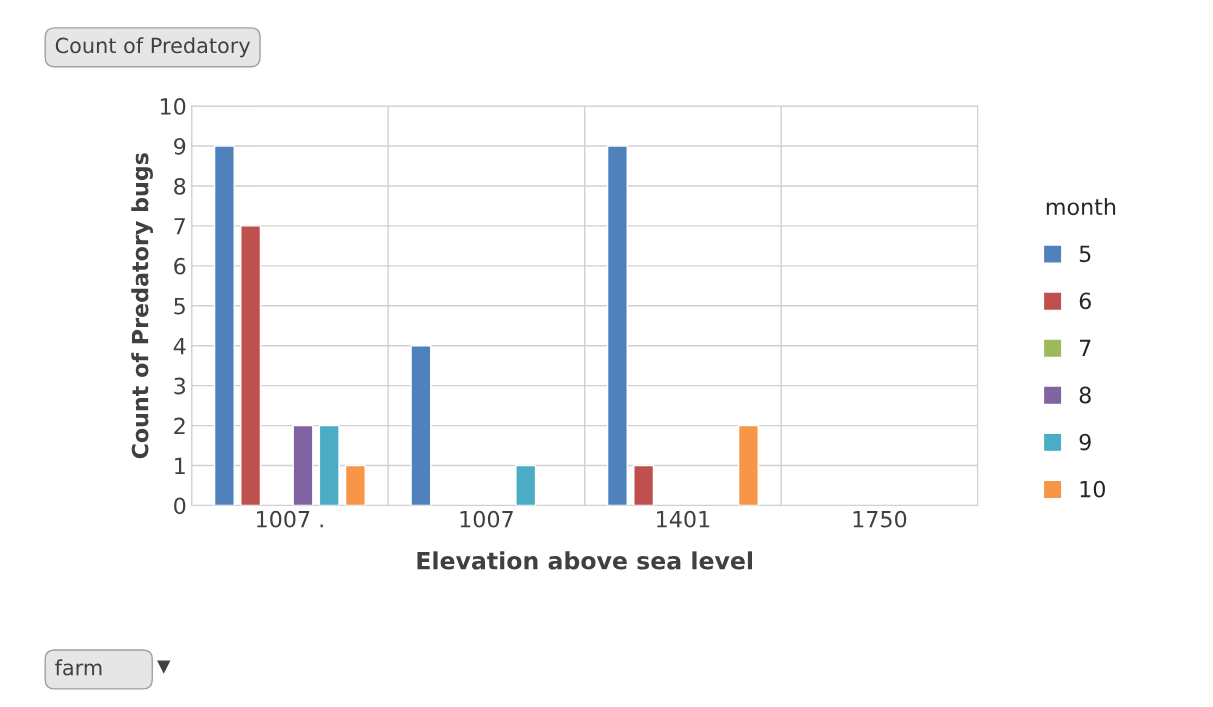  Describe the element at coordinates (880, 519) in the screenshot. I see `x-tick-label: 1750` at that location.